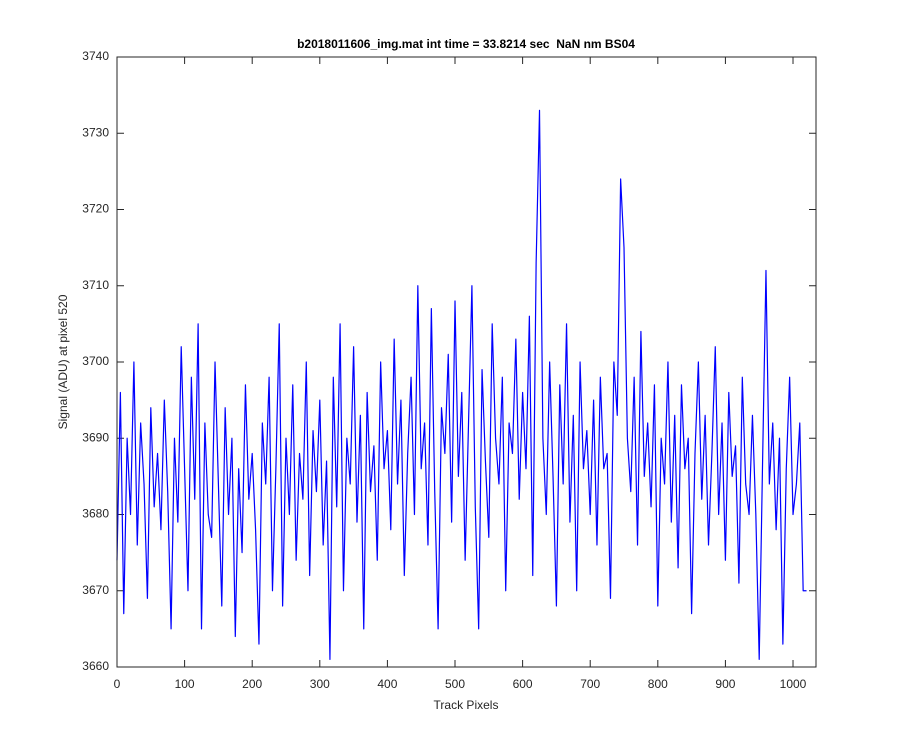  Describe the element at coordinates (793, 684) in the screenshot. I see `x-tick-label: 1000` at that location.